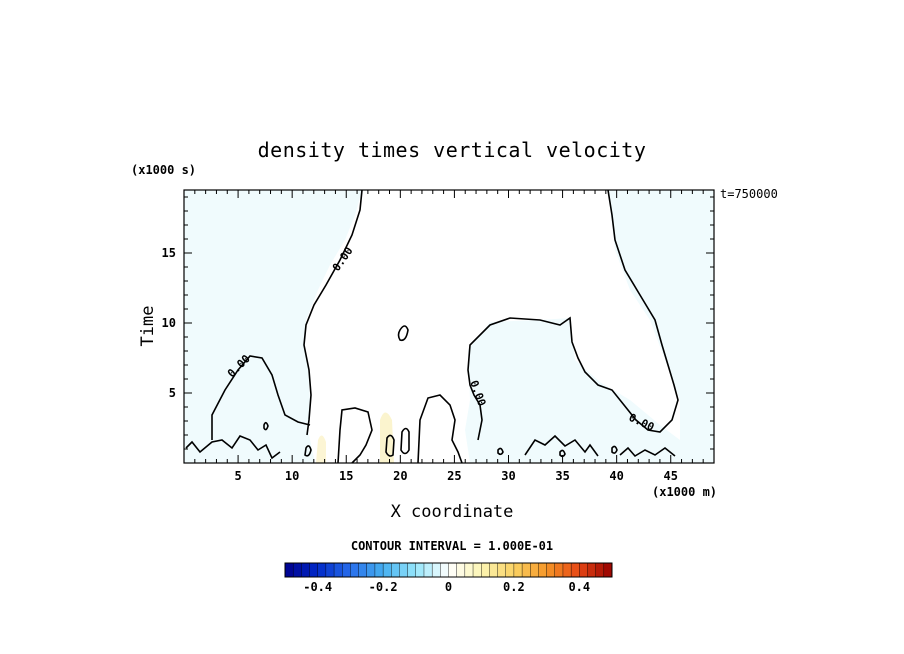  Describe the element at coordinates (573, 315) in the screenshot. I see `contour-line-right` at that location.